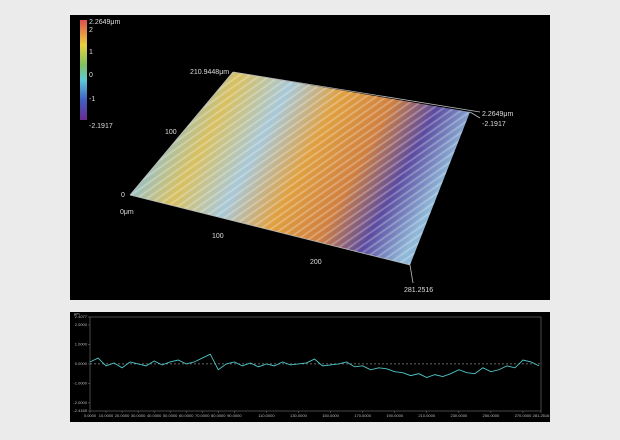  I want to click on x-tick-label: 70.0000, so click(202, 415).